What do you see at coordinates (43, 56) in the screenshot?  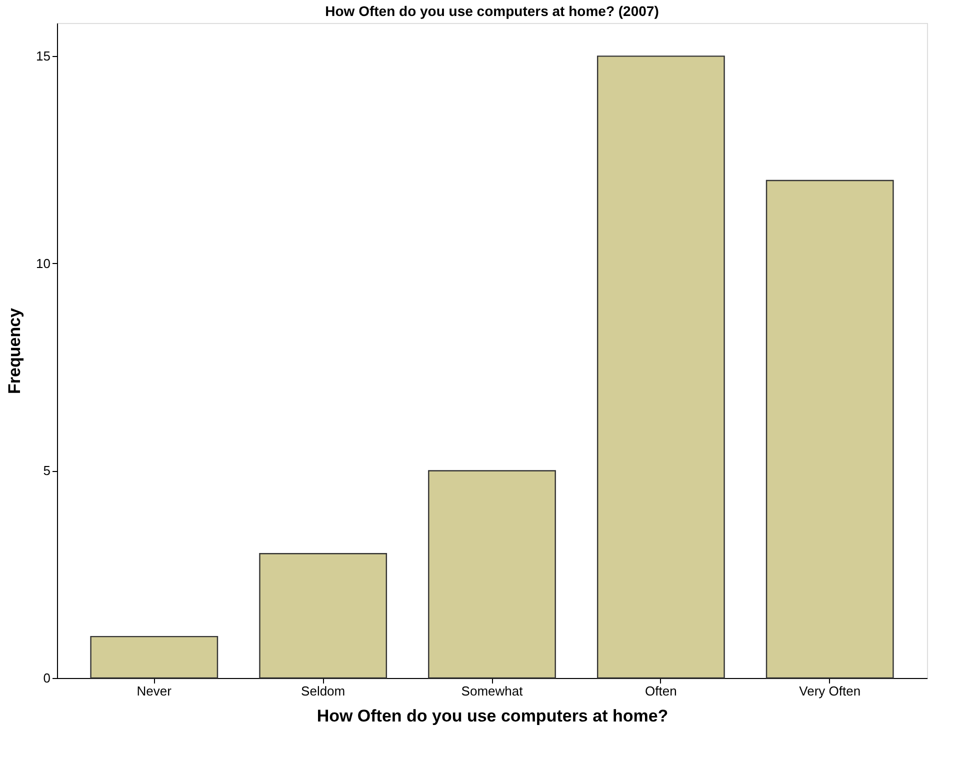 I see `y-tick-label: 15` at bounding box center [43, 56].